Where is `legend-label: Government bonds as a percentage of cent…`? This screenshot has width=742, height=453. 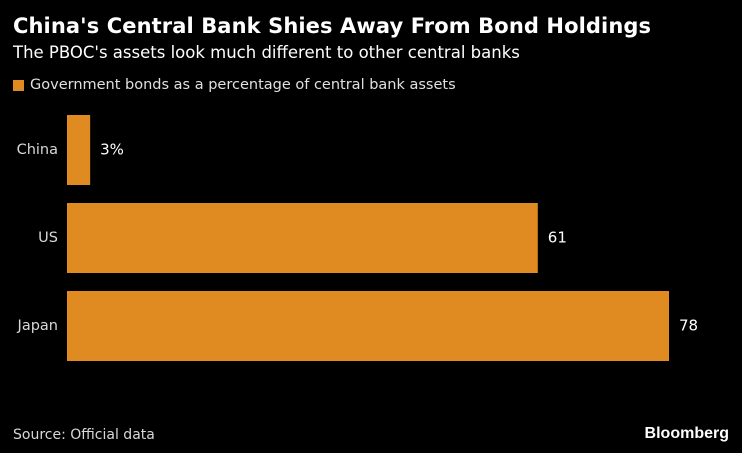 legend-label: Government bonds as a percentage of cent… is located at coordinates (243, 85).